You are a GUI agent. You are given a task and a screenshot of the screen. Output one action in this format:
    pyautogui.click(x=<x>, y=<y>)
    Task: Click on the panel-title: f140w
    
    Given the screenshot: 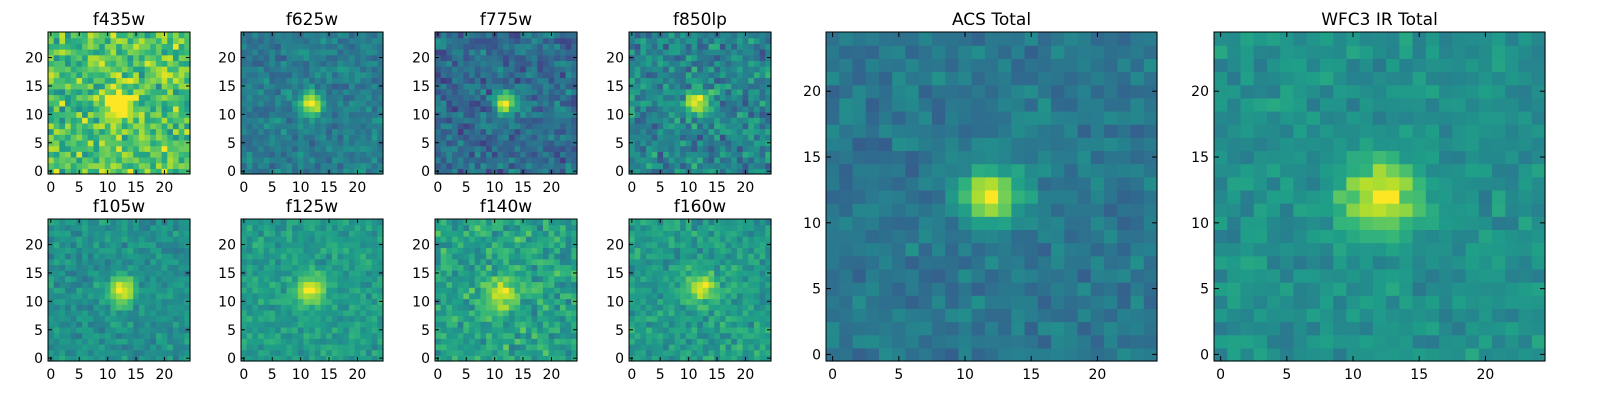 What is the action you would take?
    pyautogui.click(x=506, y=207)
    